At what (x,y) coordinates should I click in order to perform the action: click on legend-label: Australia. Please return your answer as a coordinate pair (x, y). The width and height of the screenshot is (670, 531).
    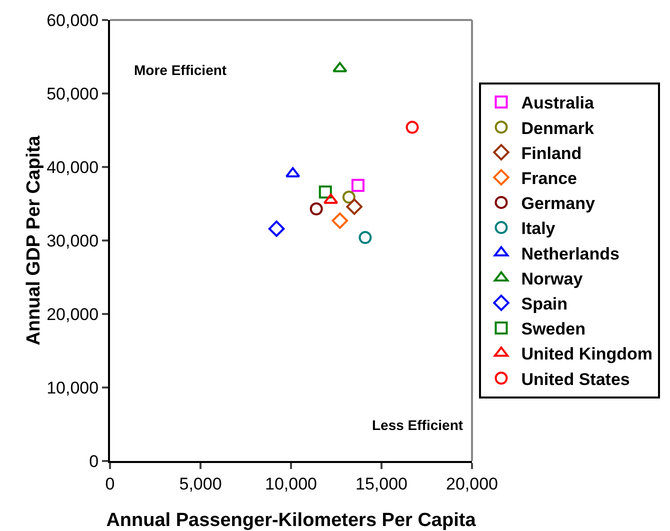
    Looking at the image, I should click on (558, 103).